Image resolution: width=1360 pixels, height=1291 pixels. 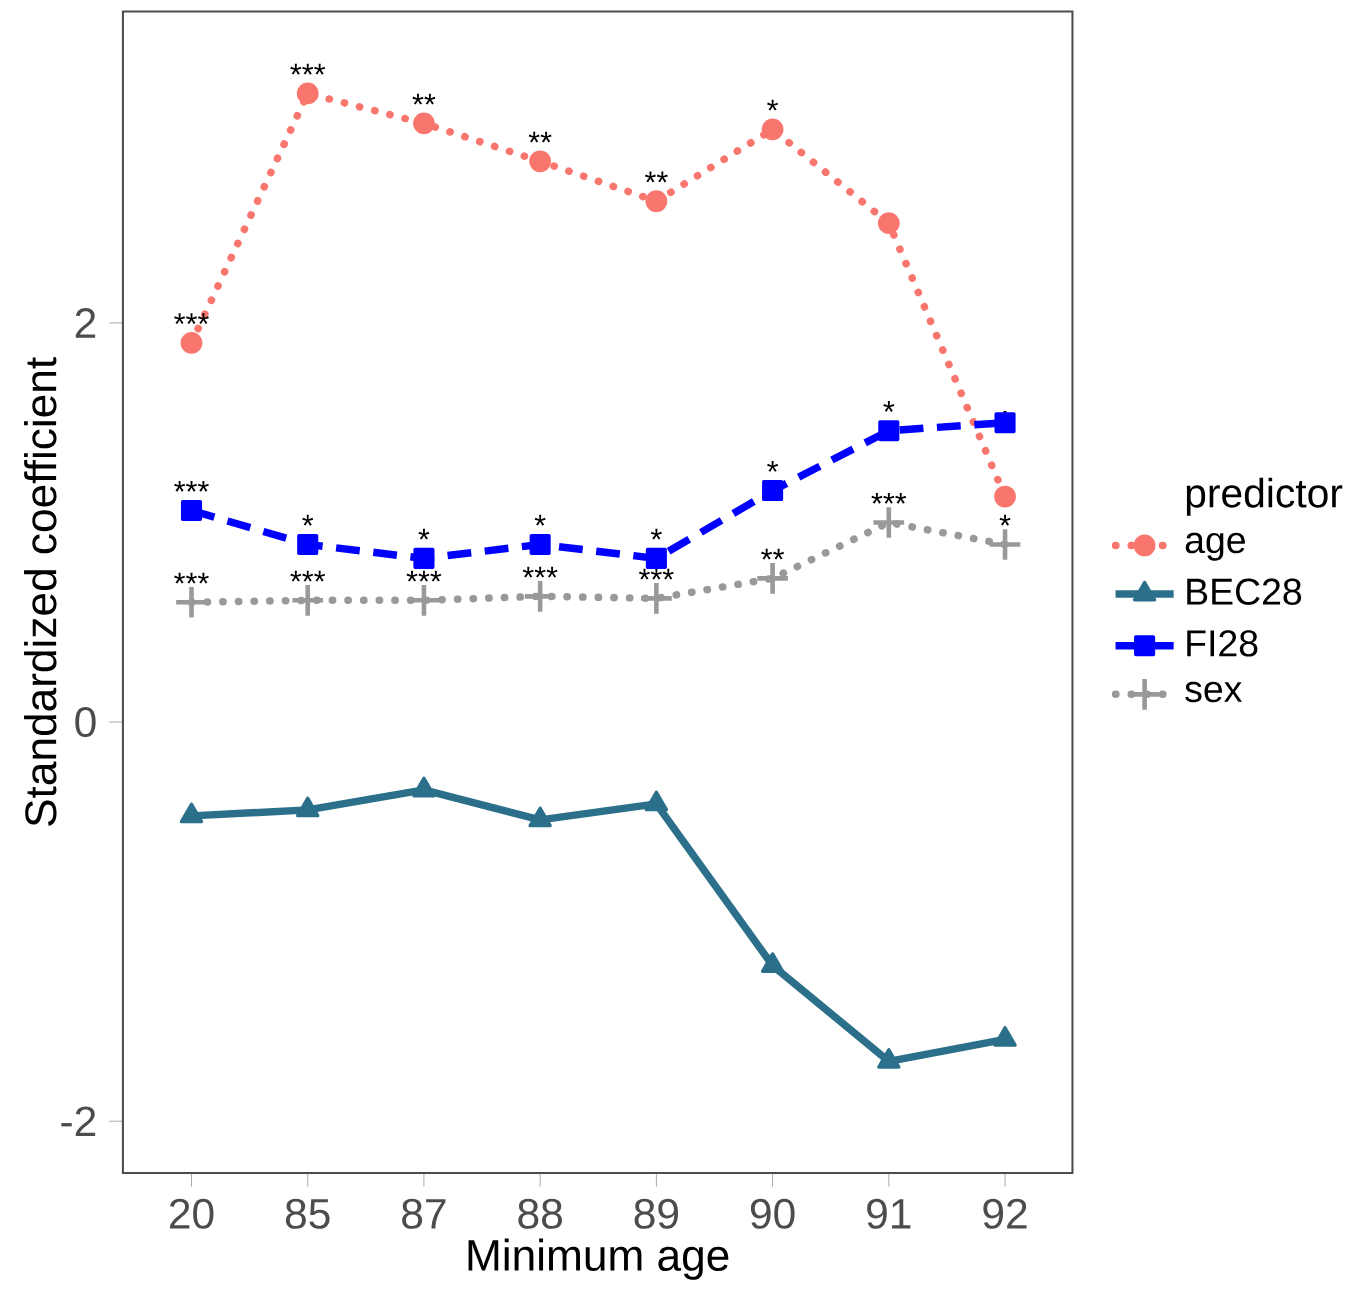 What do you see at coordinates (1222, 643) in the screenshot?
I see `legend-label: FI28` at bounding box center [1222, 643].